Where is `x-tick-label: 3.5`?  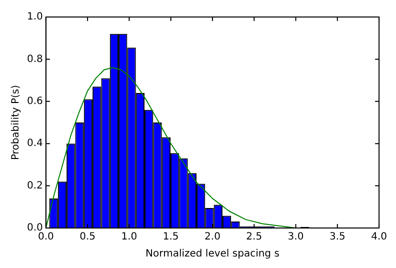
x-tick-label: 3.5 is located at coordinates (337, 237).